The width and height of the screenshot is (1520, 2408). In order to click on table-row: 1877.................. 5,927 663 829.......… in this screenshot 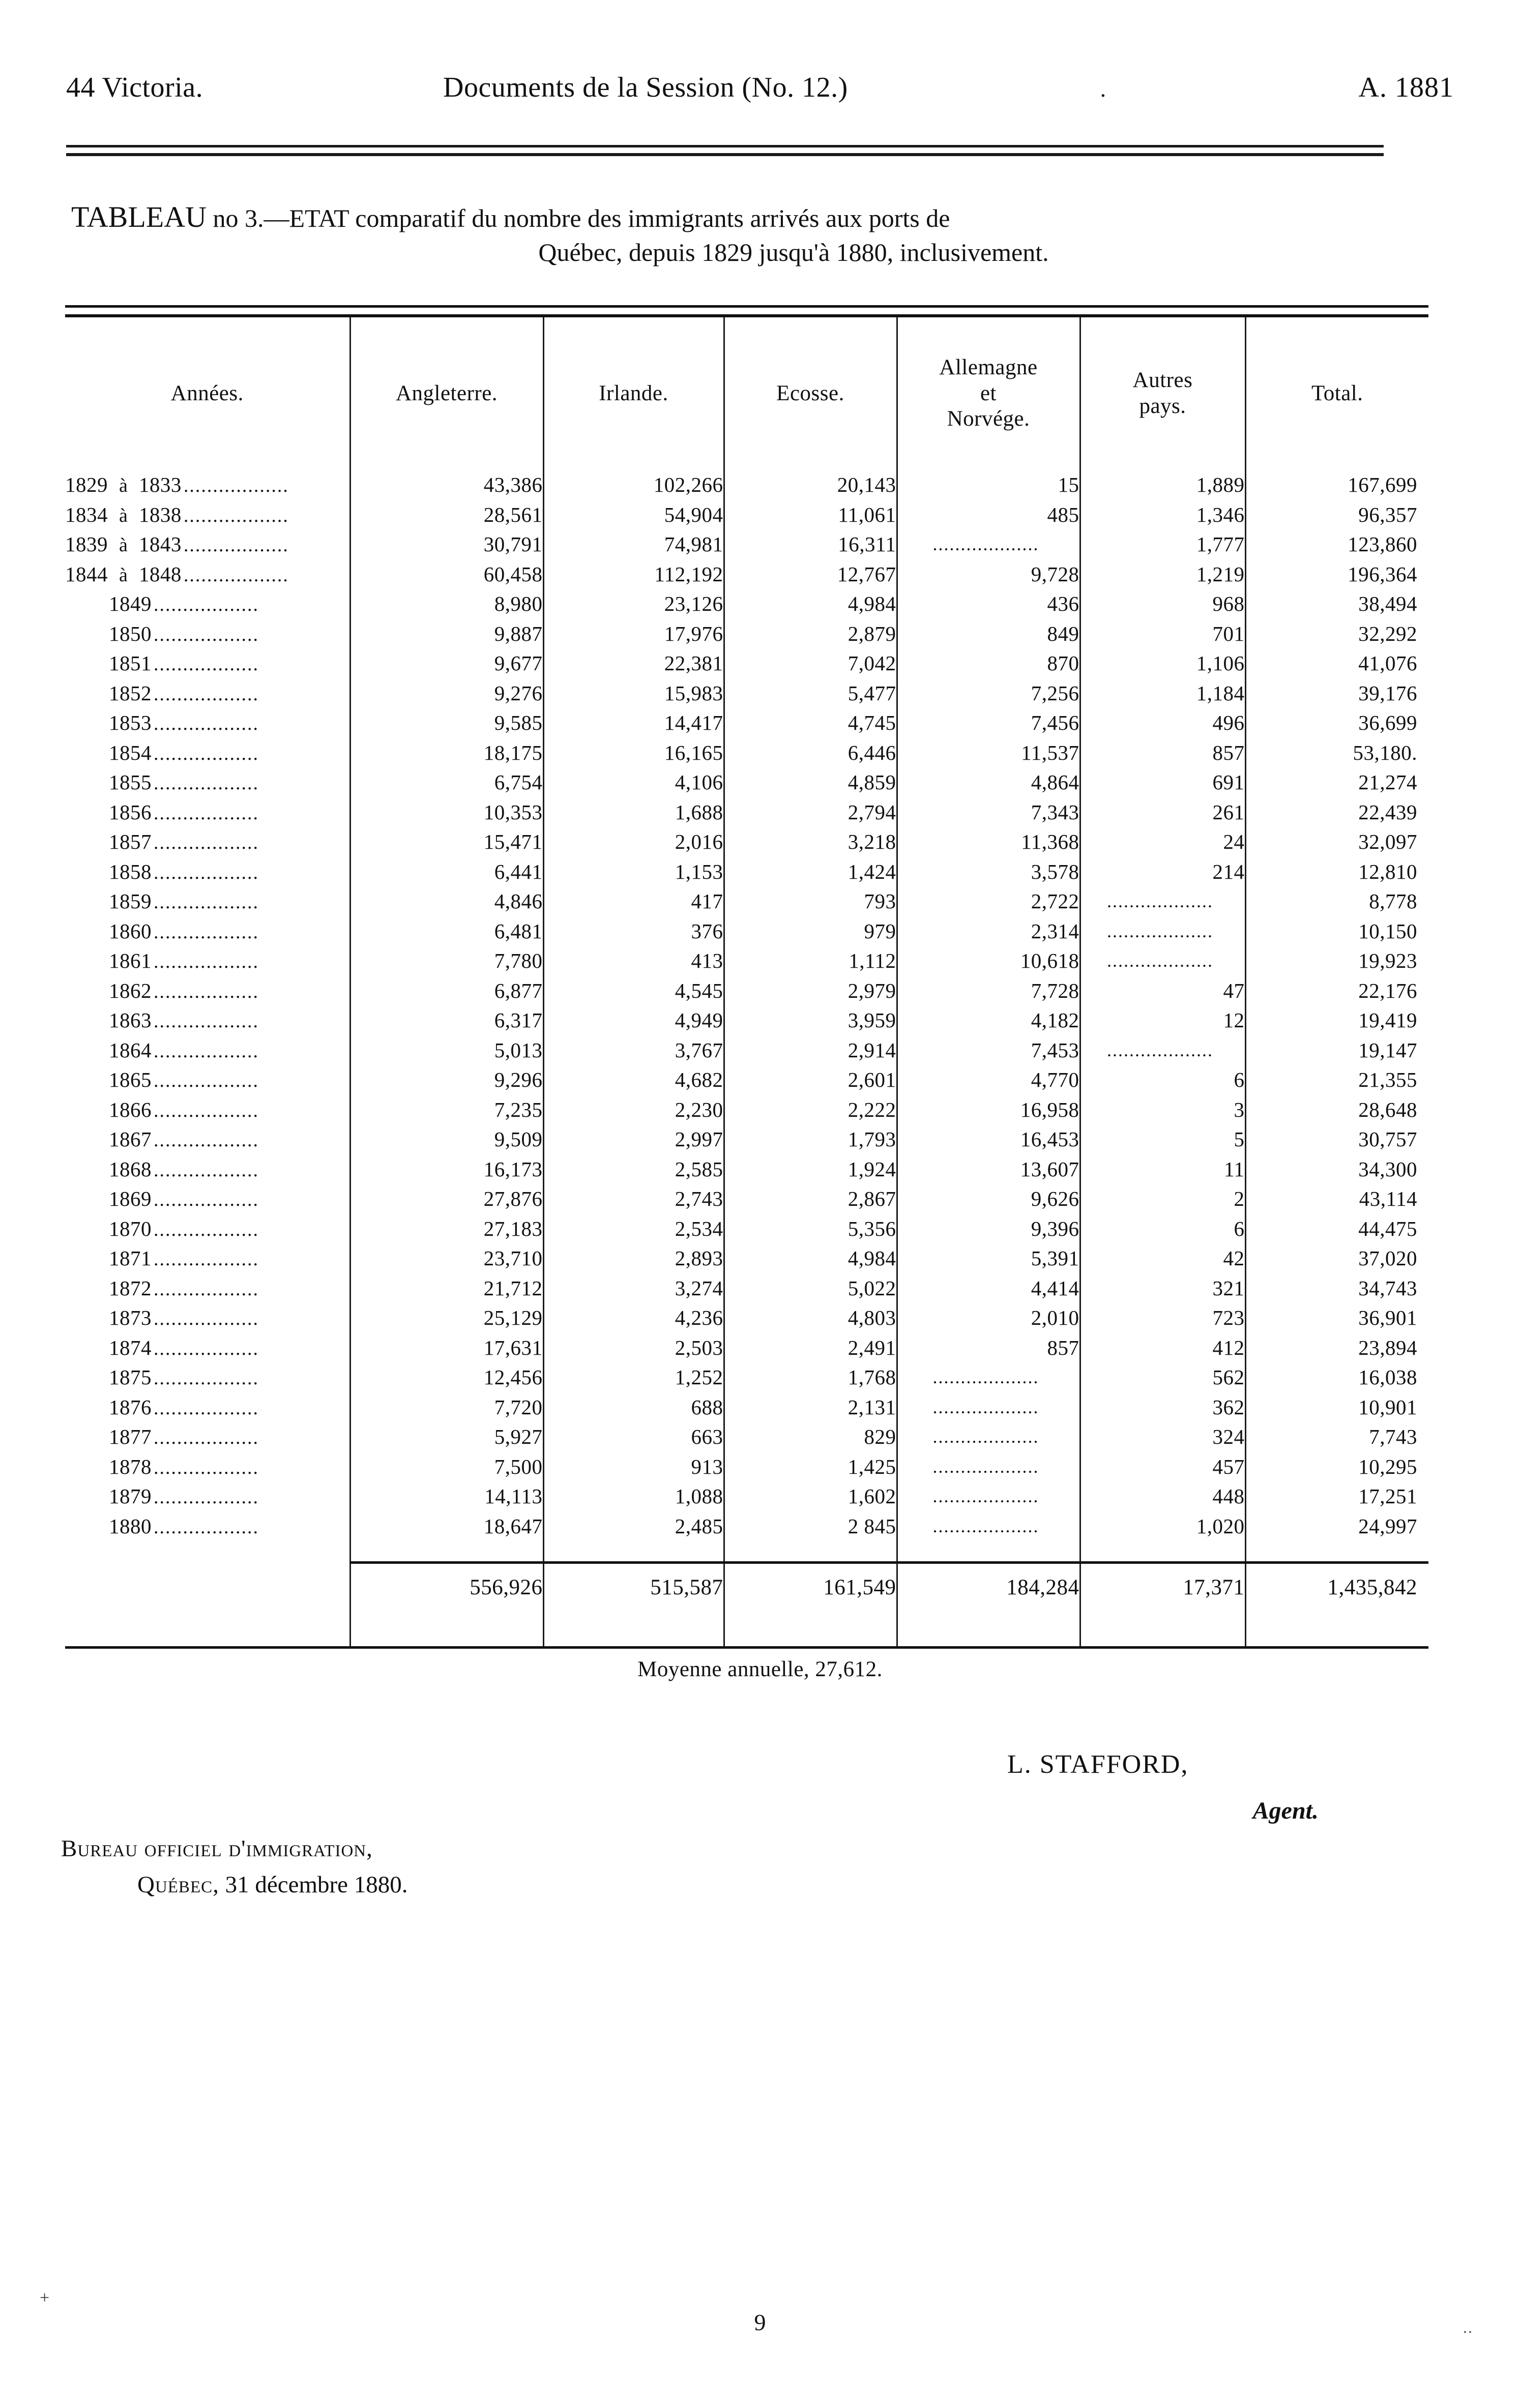, I will do `click(746, 1437)`.